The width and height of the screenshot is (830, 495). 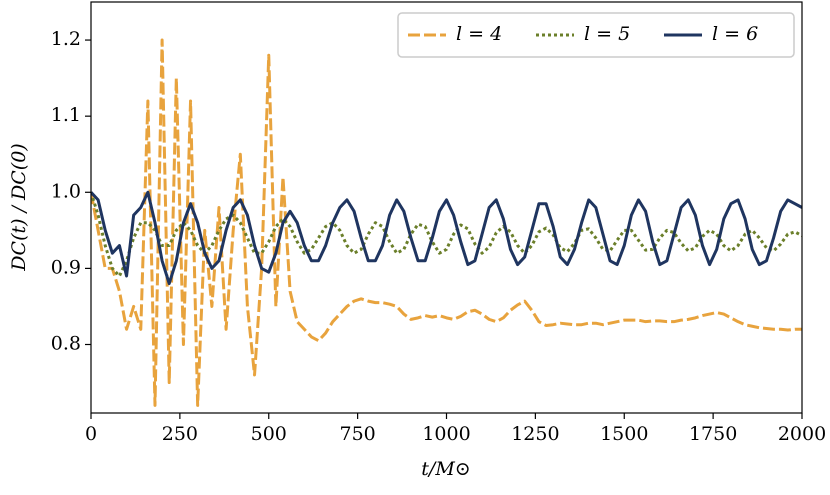 I want to click on y-tick-label: 0.9, so click(x=66, y=267).